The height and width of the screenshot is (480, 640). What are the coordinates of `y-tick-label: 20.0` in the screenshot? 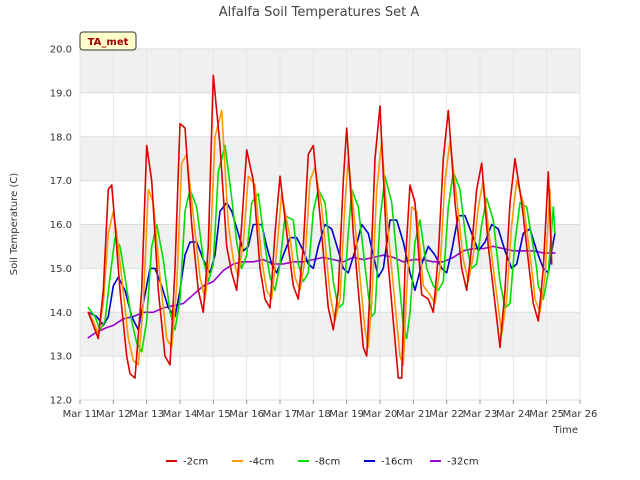 It's located at (61, 50).